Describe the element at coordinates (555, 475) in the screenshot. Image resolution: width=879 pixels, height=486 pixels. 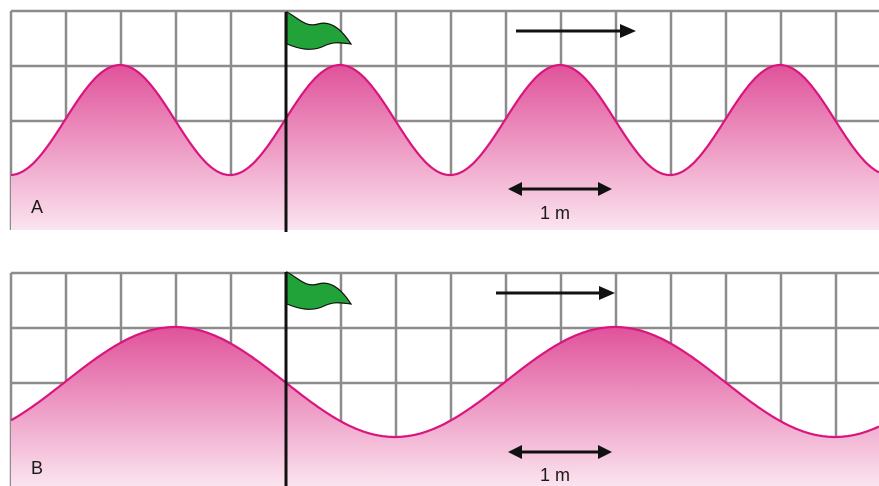
I see `panel-b-scale-label: 1 m` at that location.